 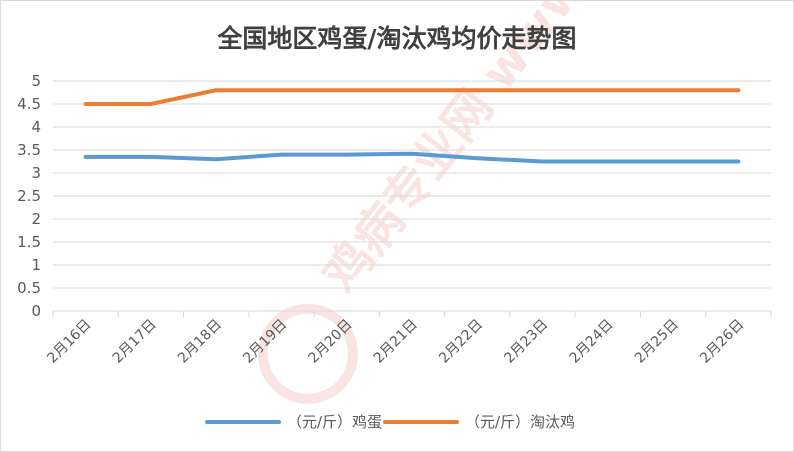 What do you see at coordinates (135, 342) in the screenshot?
I see `x-tick-label: 2月17日` at bounding box center [135, 342].